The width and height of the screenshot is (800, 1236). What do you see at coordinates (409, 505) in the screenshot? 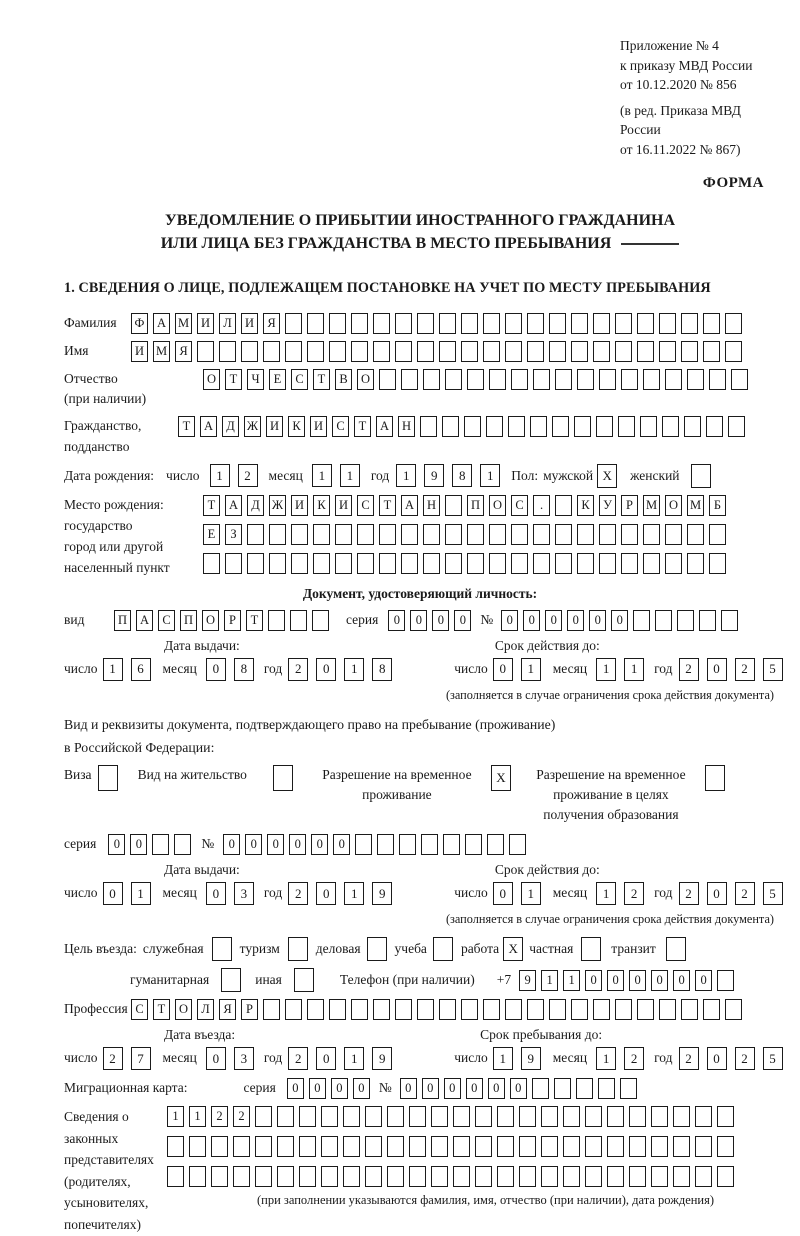
I see `char-cell: А` at bounding box center [409, 505].